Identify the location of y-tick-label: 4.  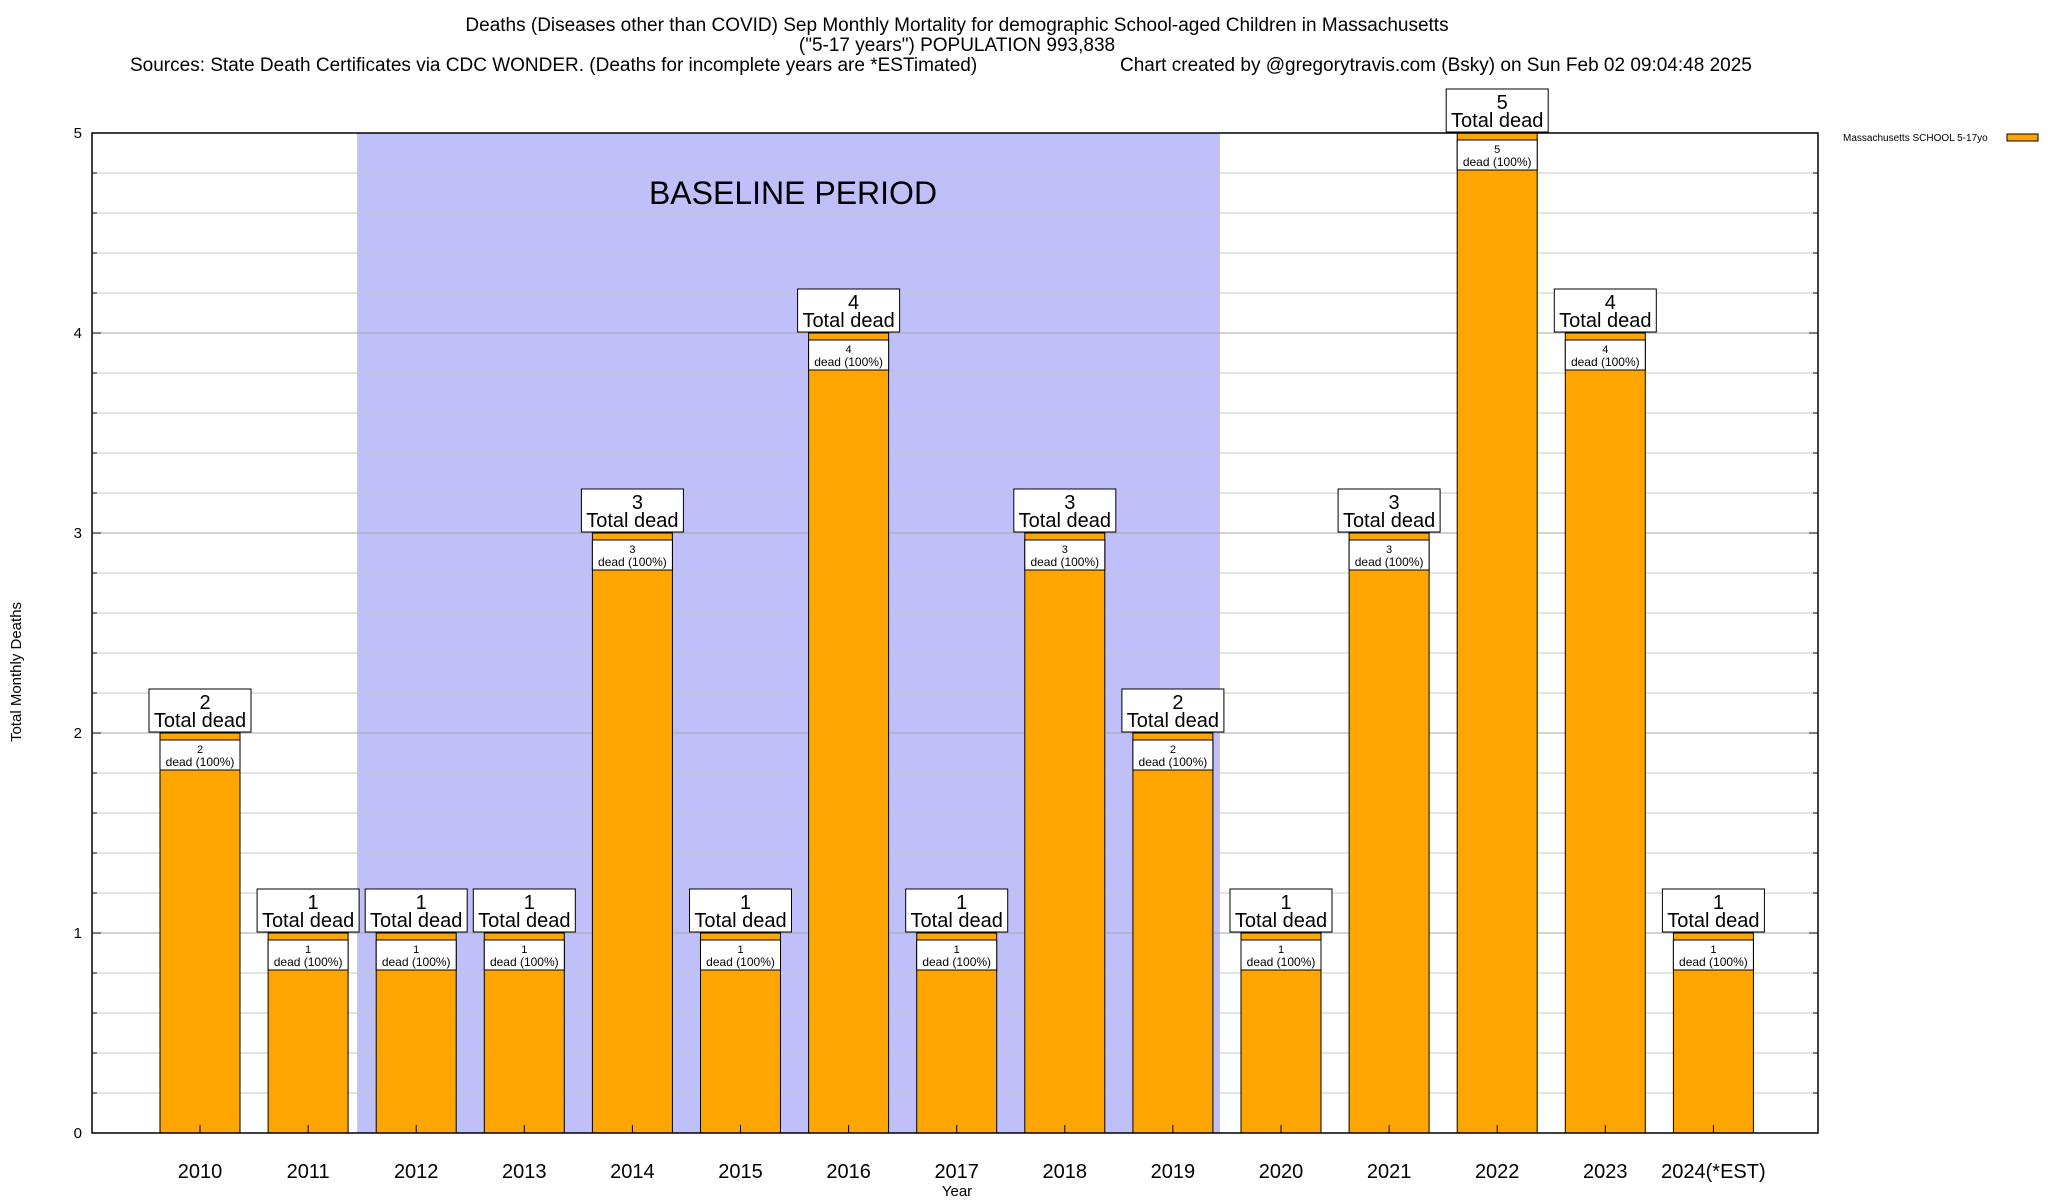
(78, 333).